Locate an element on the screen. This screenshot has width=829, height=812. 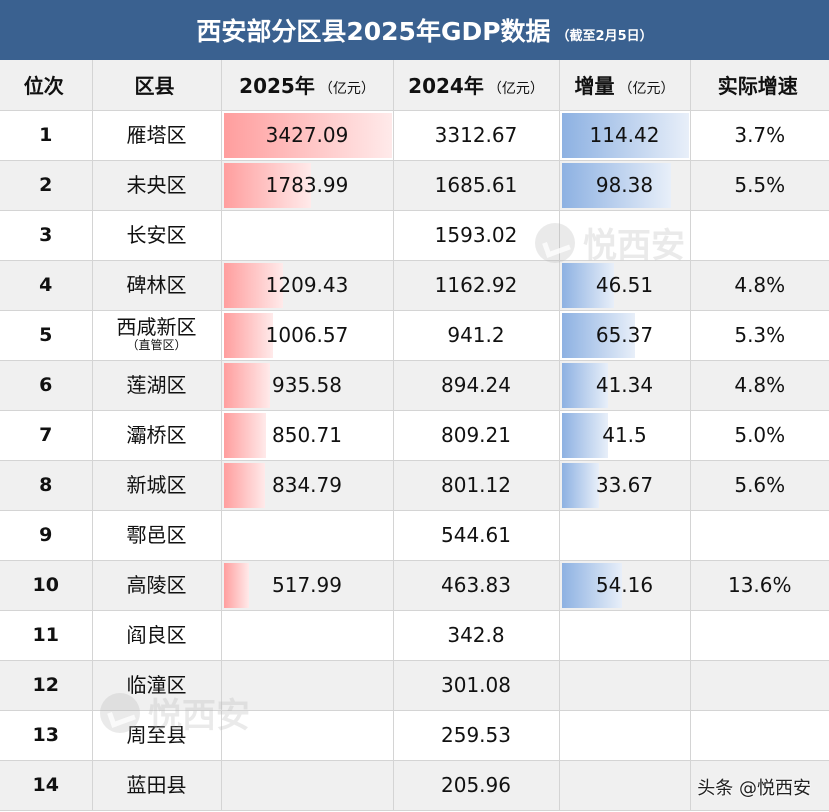
gdp-2025-cell: 1783.99 is located at coordinates (307, 185).